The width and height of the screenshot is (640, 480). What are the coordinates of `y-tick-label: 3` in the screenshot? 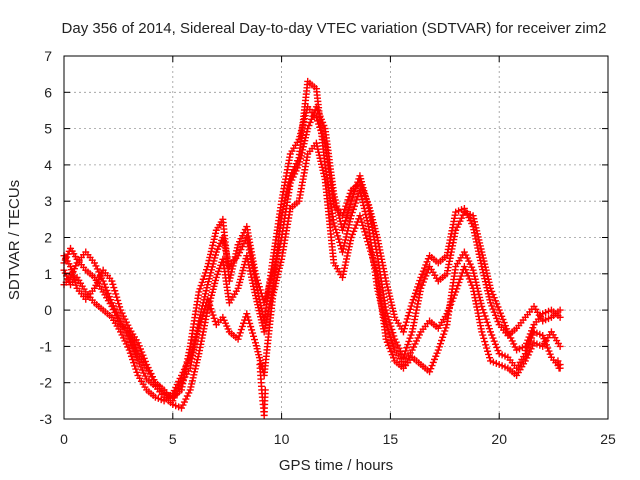 It's located at (48, 201).